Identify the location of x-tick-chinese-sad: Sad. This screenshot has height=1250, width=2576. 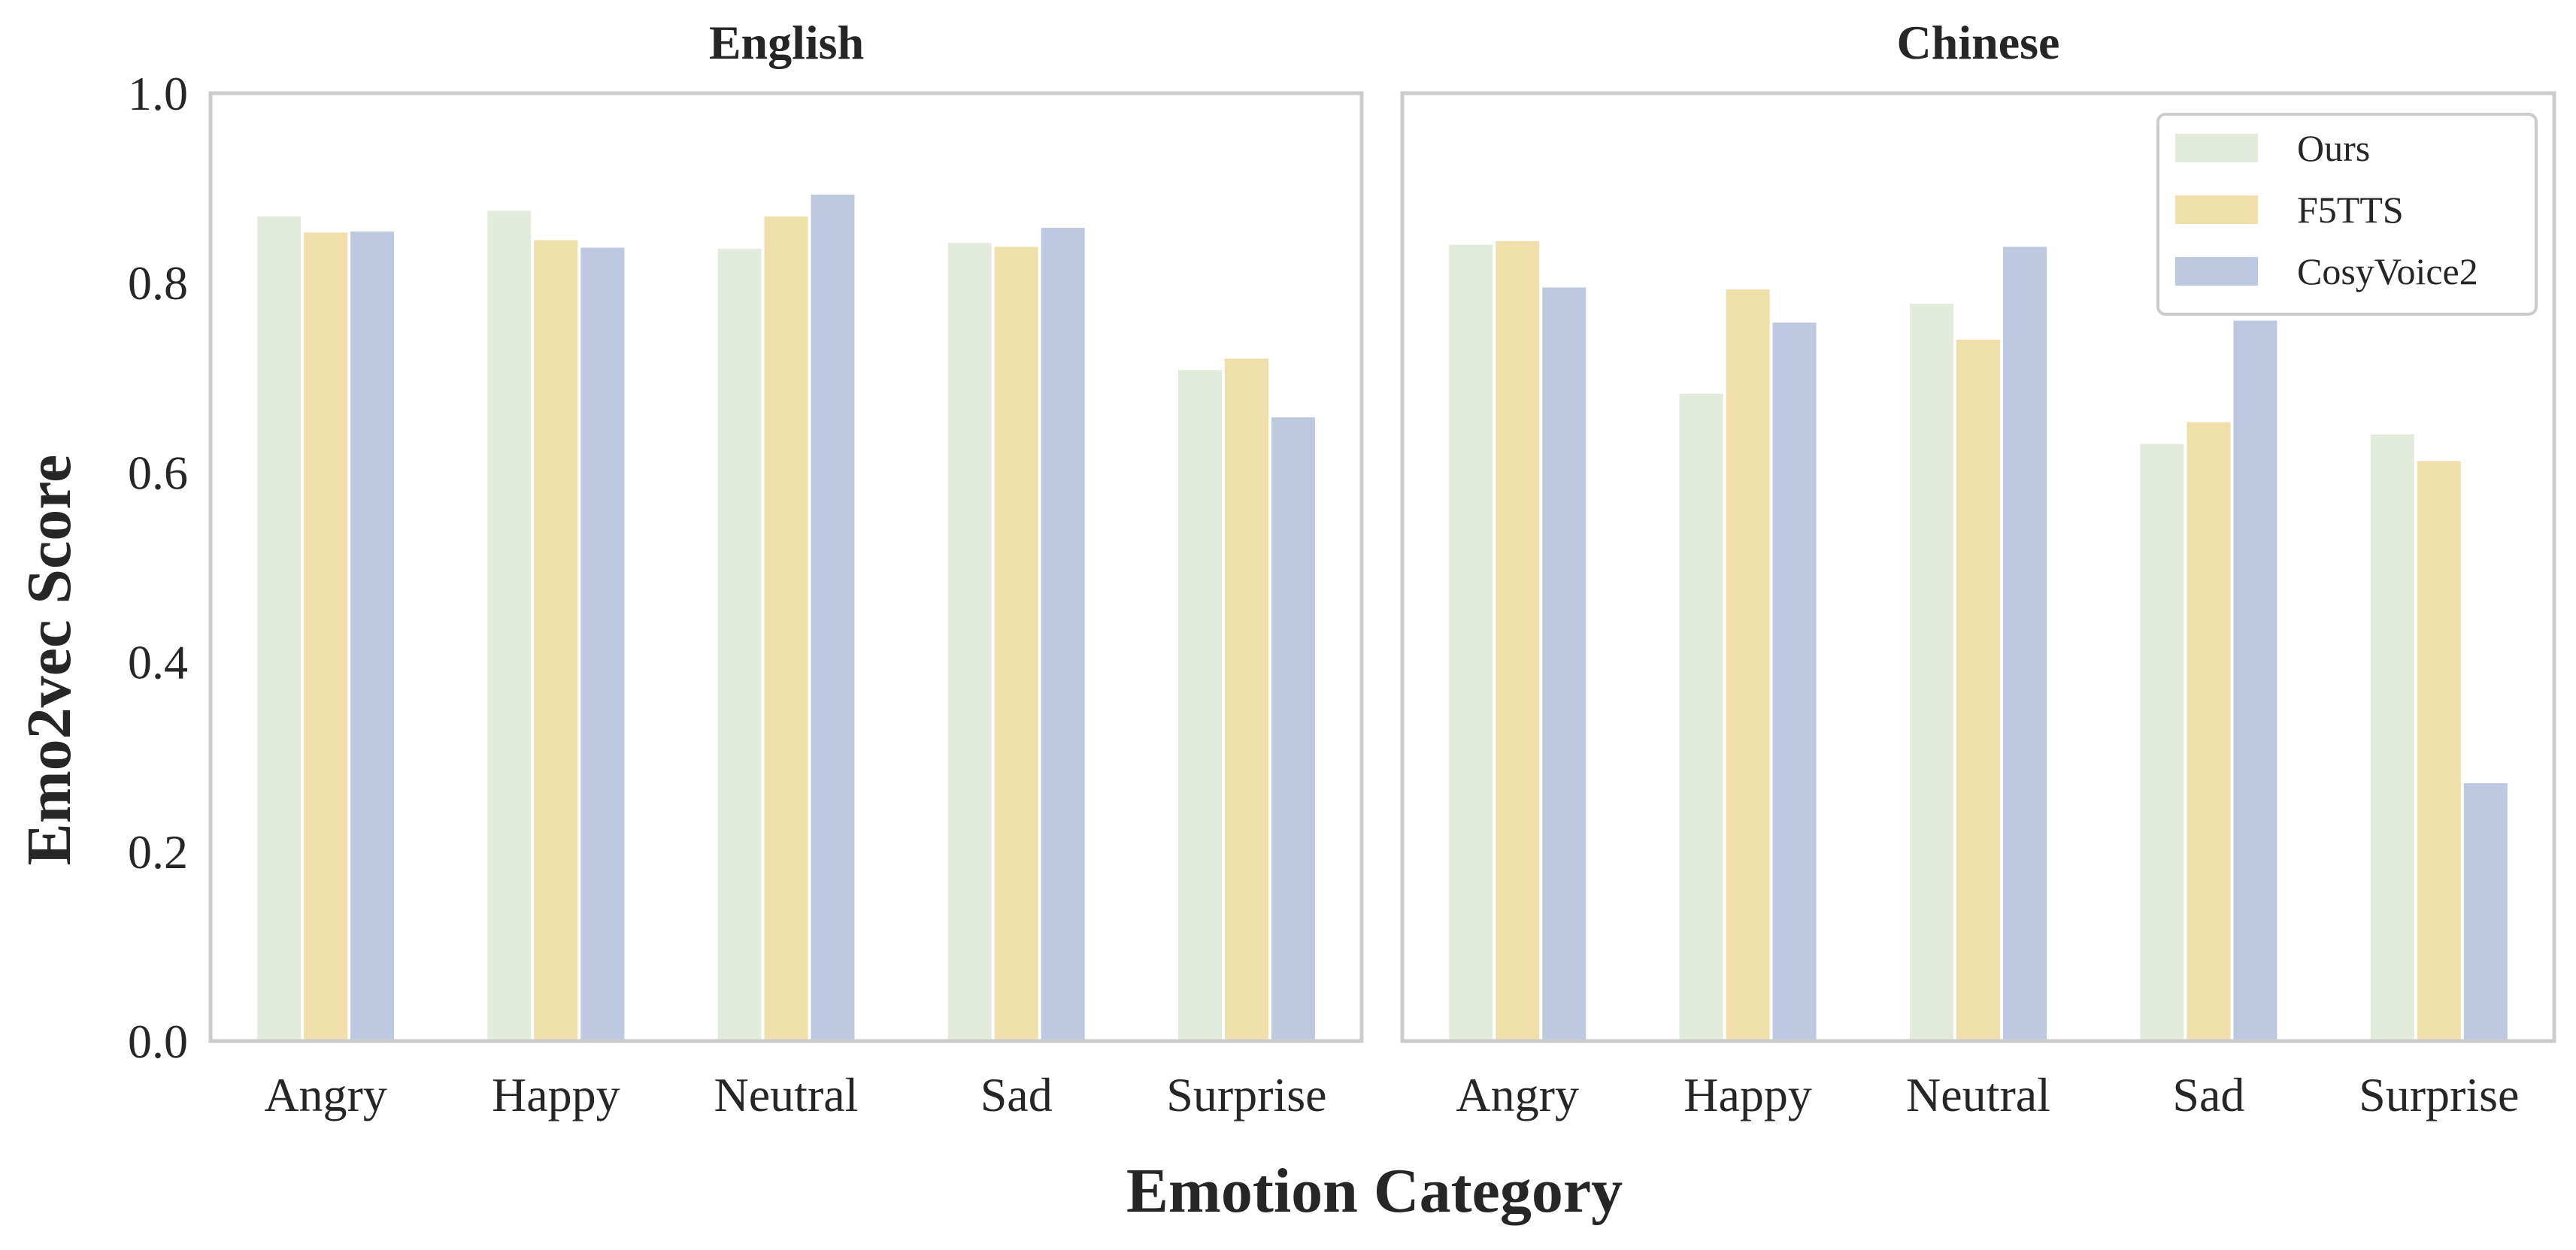
(2208, 1094).